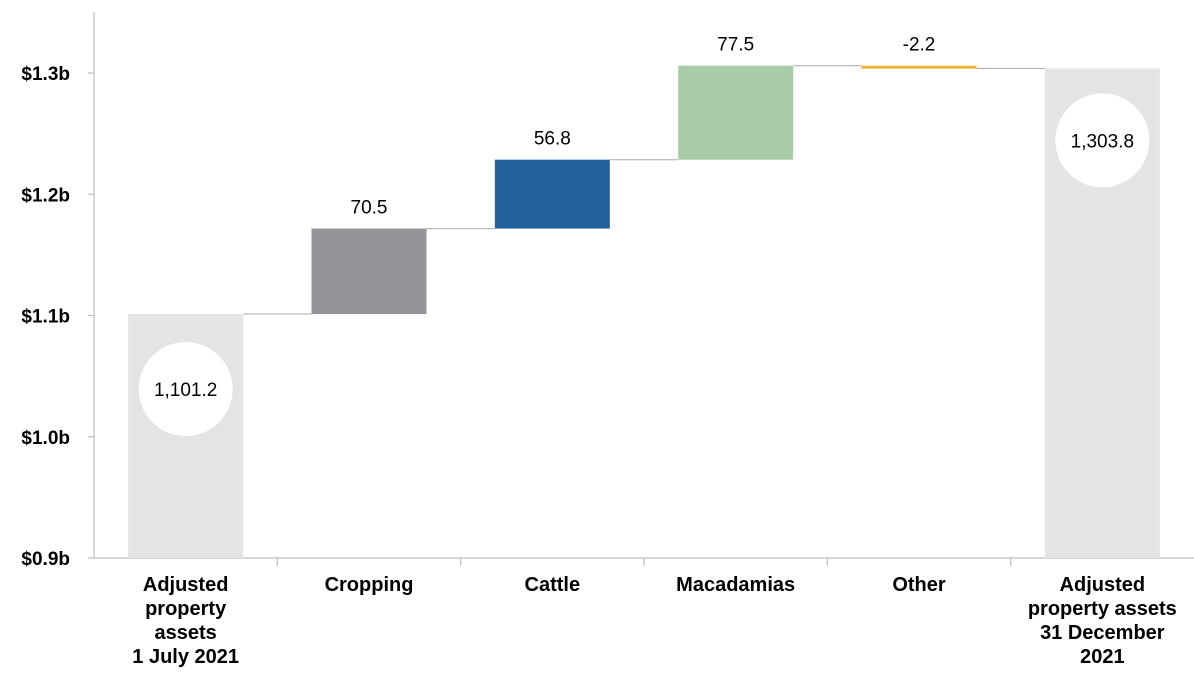 The image size is (1194, 676). What do you see at coordinates (185, 621) in the screenshot?
I see `category-label: Adjusted property assets 1 July 2021` at bounding box center [185, 621].